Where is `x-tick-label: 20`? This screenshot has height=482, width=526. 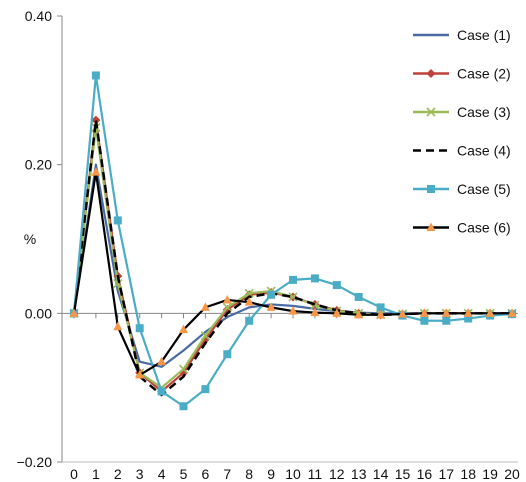
x-tick-label: 20 is located at coordinates (512, 474).